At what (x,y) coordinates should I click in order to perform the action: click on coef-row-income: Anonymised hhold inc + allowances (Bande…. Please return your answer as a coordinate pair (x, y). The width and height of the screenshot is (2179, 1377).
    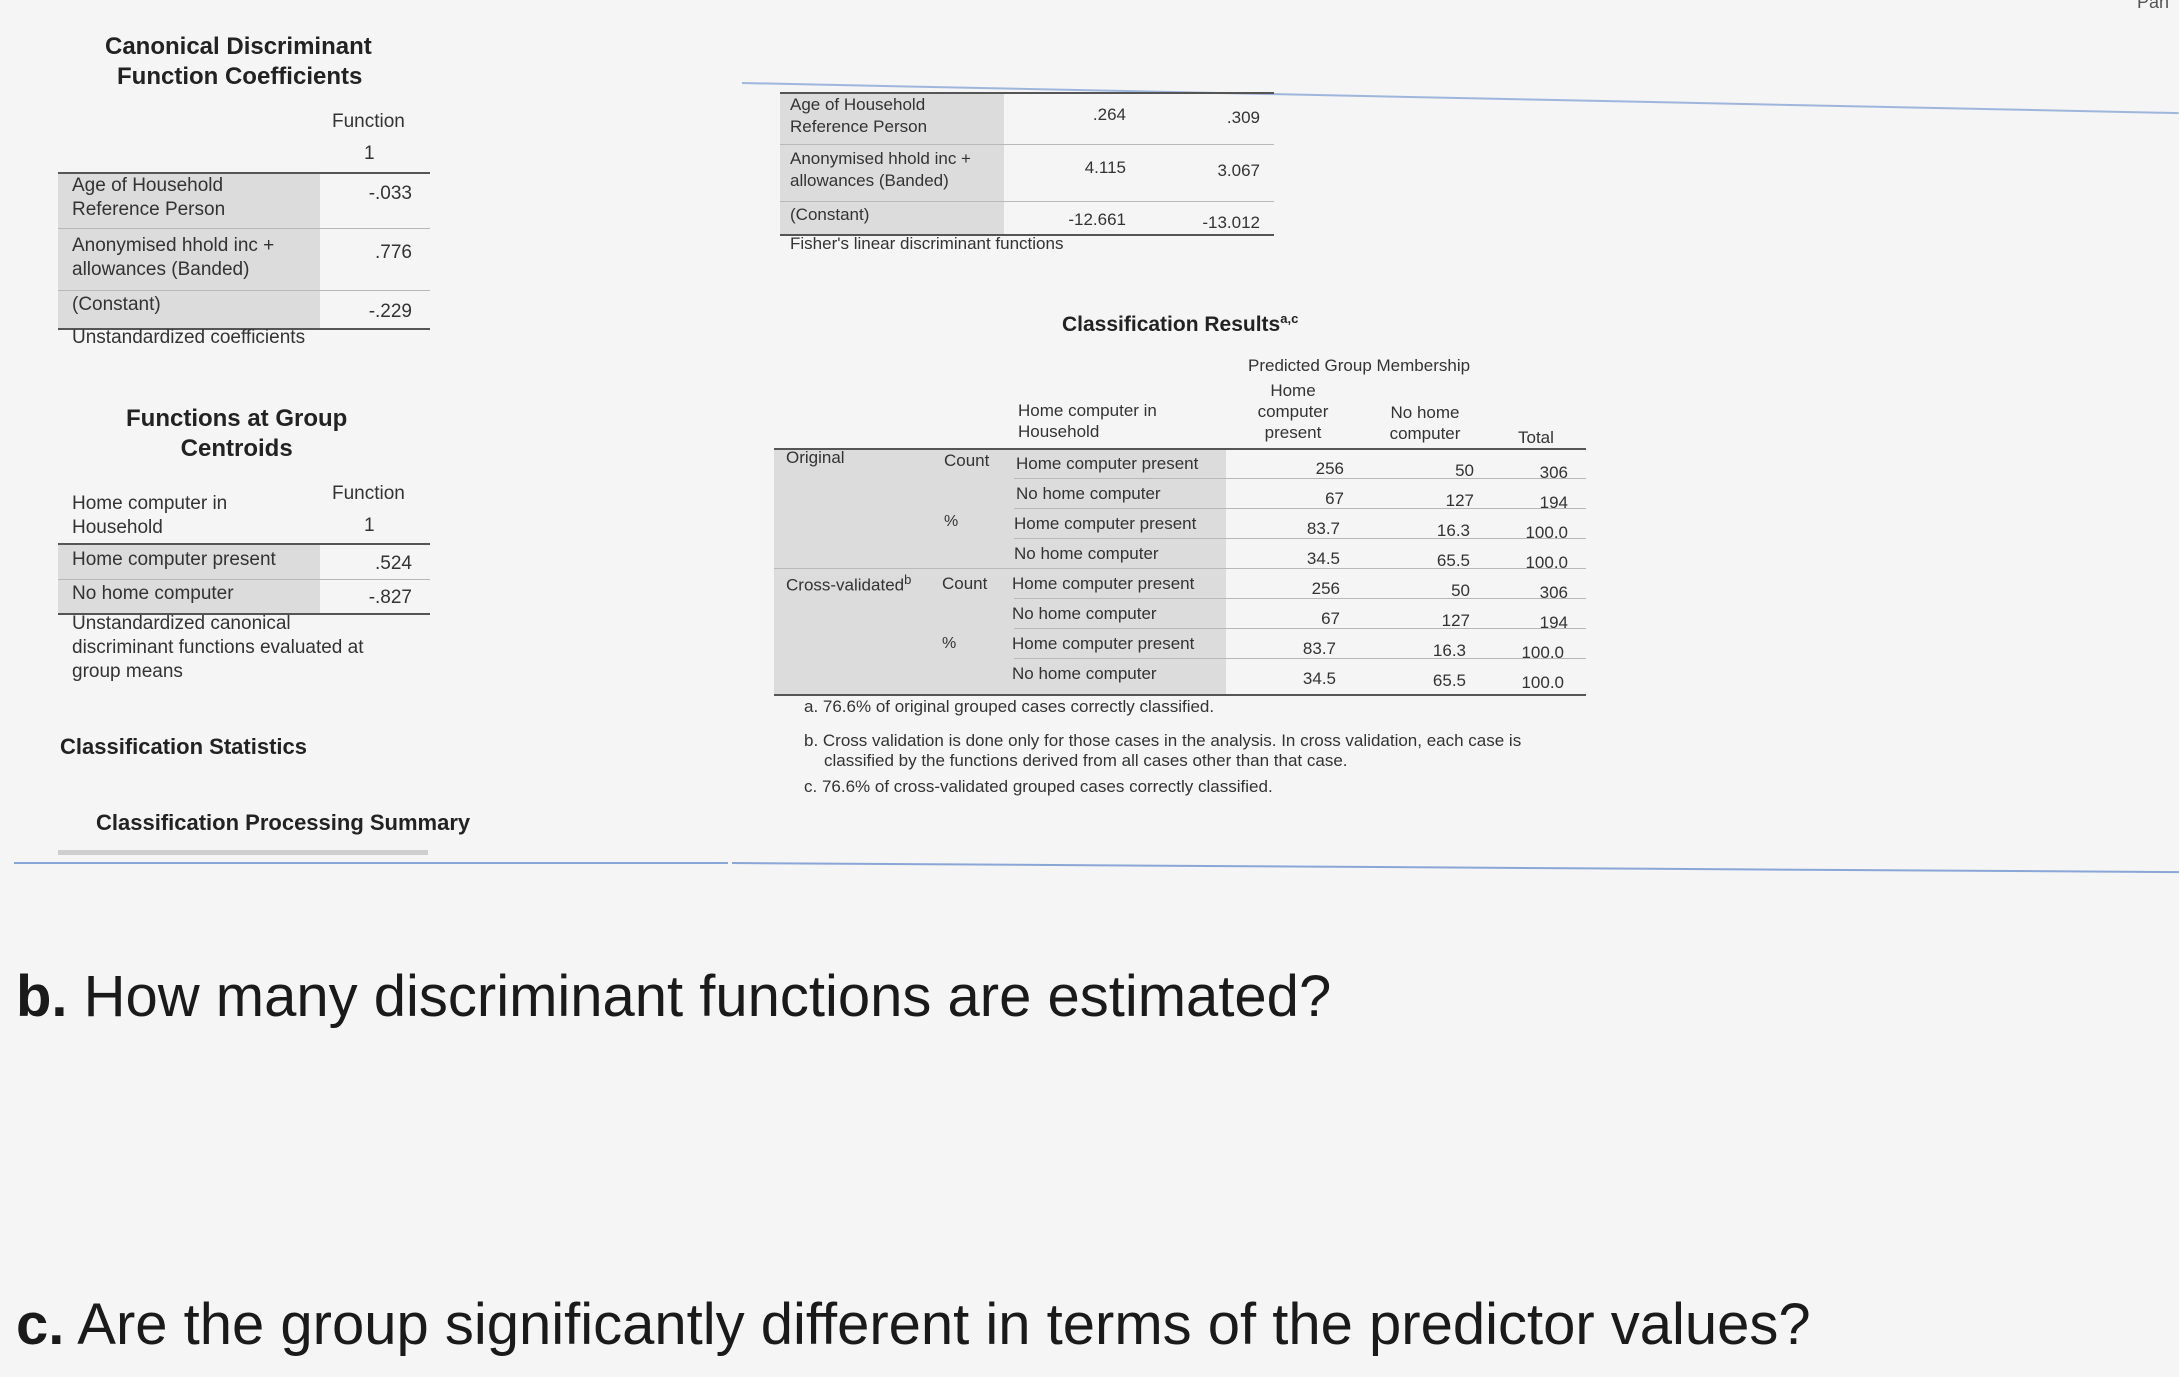
    Looking at the image, I should click on (173, 258).